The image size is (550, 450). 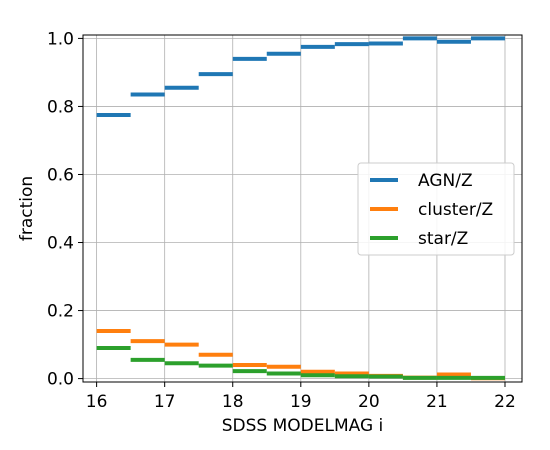 What do you see at coordinates (301, 402) in the screenshot?
I see `x-tick-label: 19` at bounding box center [301, 402].